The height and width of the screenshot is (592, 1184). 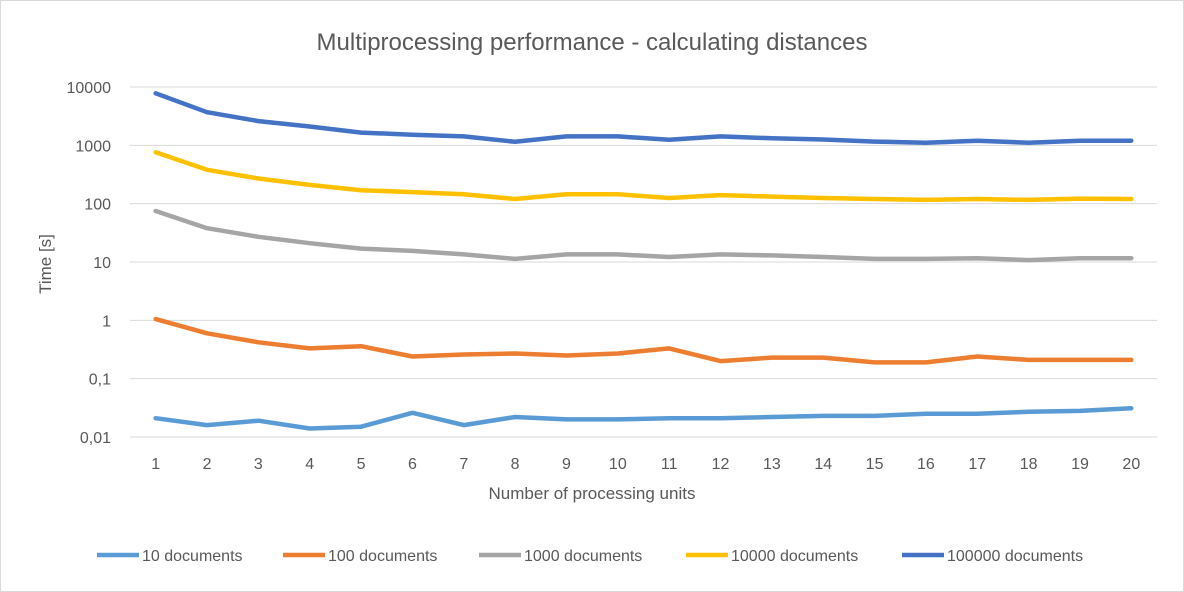 I want to click on x-tick-label: 10, so click(x=618, y=464).